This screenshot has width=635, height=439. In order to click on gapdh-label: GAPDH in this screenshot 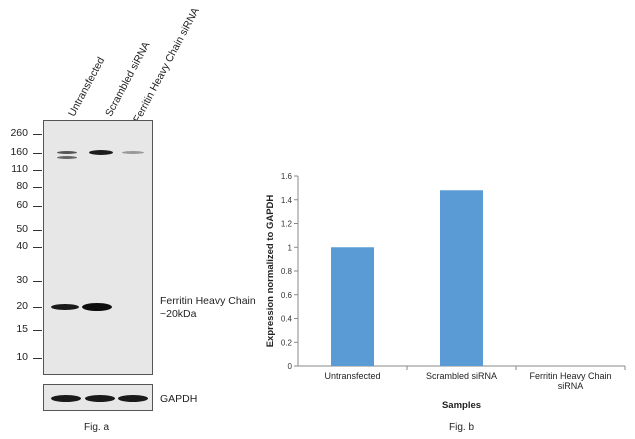, I will do `click(179, 399)`.